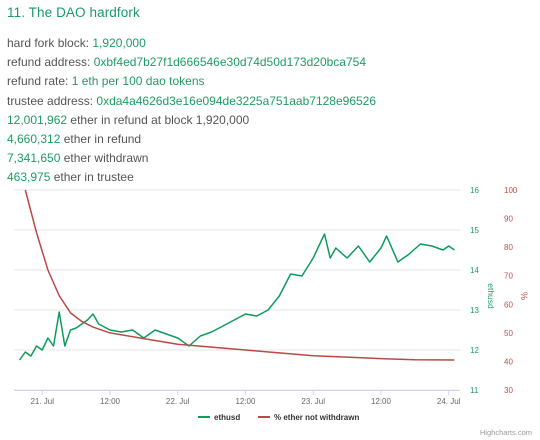 The height and width of the screenshot is (440, 540). I want to click on y-tick-label-pct: 30, so click(508, 390).